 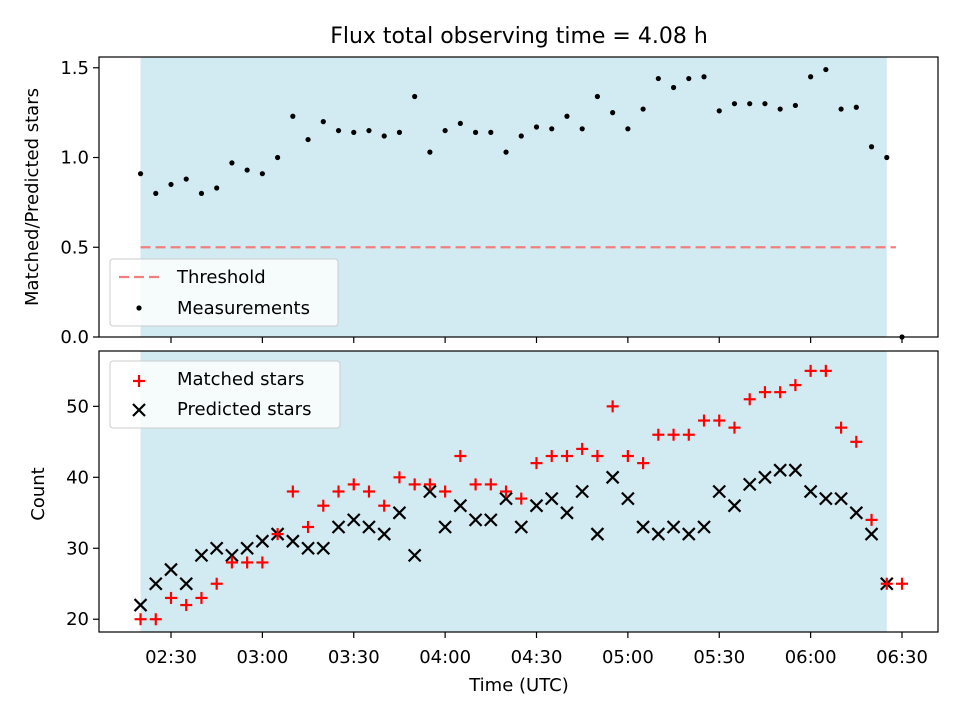 What do you see at coordinates (82, 513) in the screenshot?
I see `bottom-y-ticks: 20 30 40 50` at bounding box center [82, 513].